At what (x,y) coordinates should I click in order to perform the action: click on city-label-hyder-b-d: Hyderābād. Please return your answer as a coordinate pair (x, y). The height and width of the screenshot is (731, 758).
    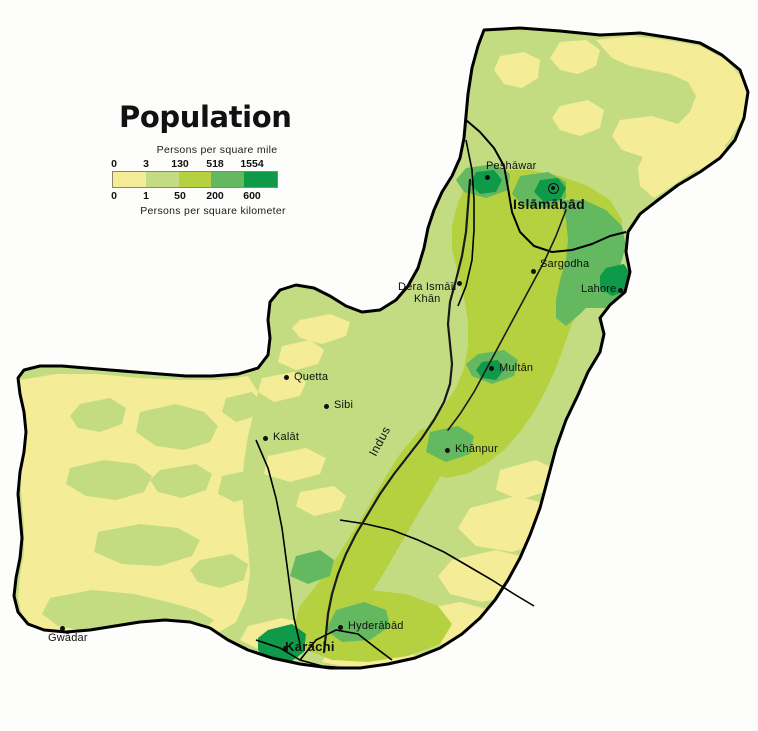
    Looking at the image, I should click on (376, 626).